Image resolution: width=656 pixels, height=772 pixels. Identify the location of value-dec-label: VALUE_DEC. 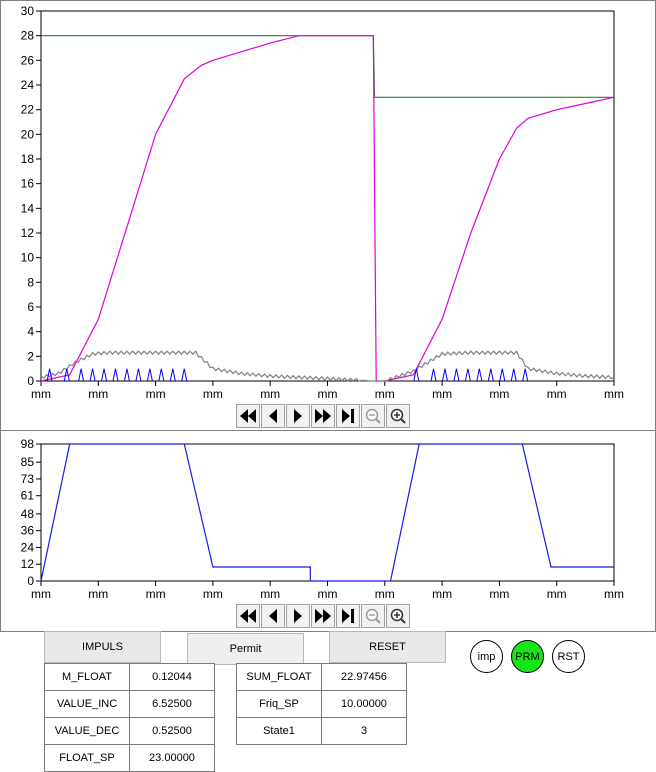
(87, 731).